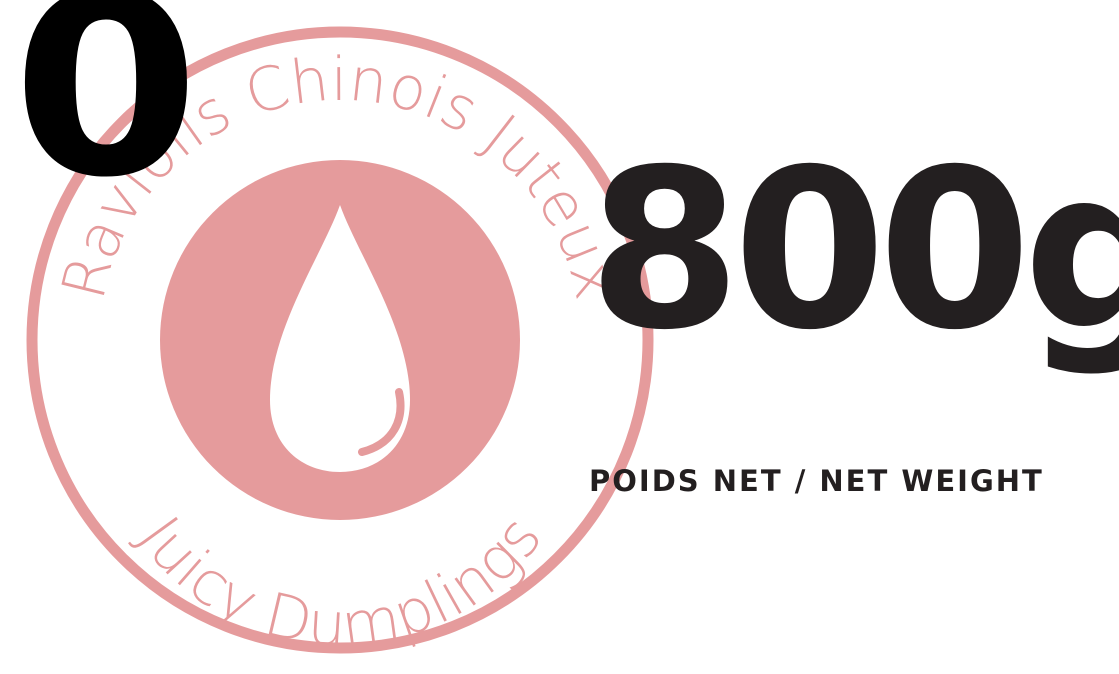  Describe the element at coordinates (339, 582) in the screenshot. I see `badge-bottom-text: Juicy Dumplings` at that location.